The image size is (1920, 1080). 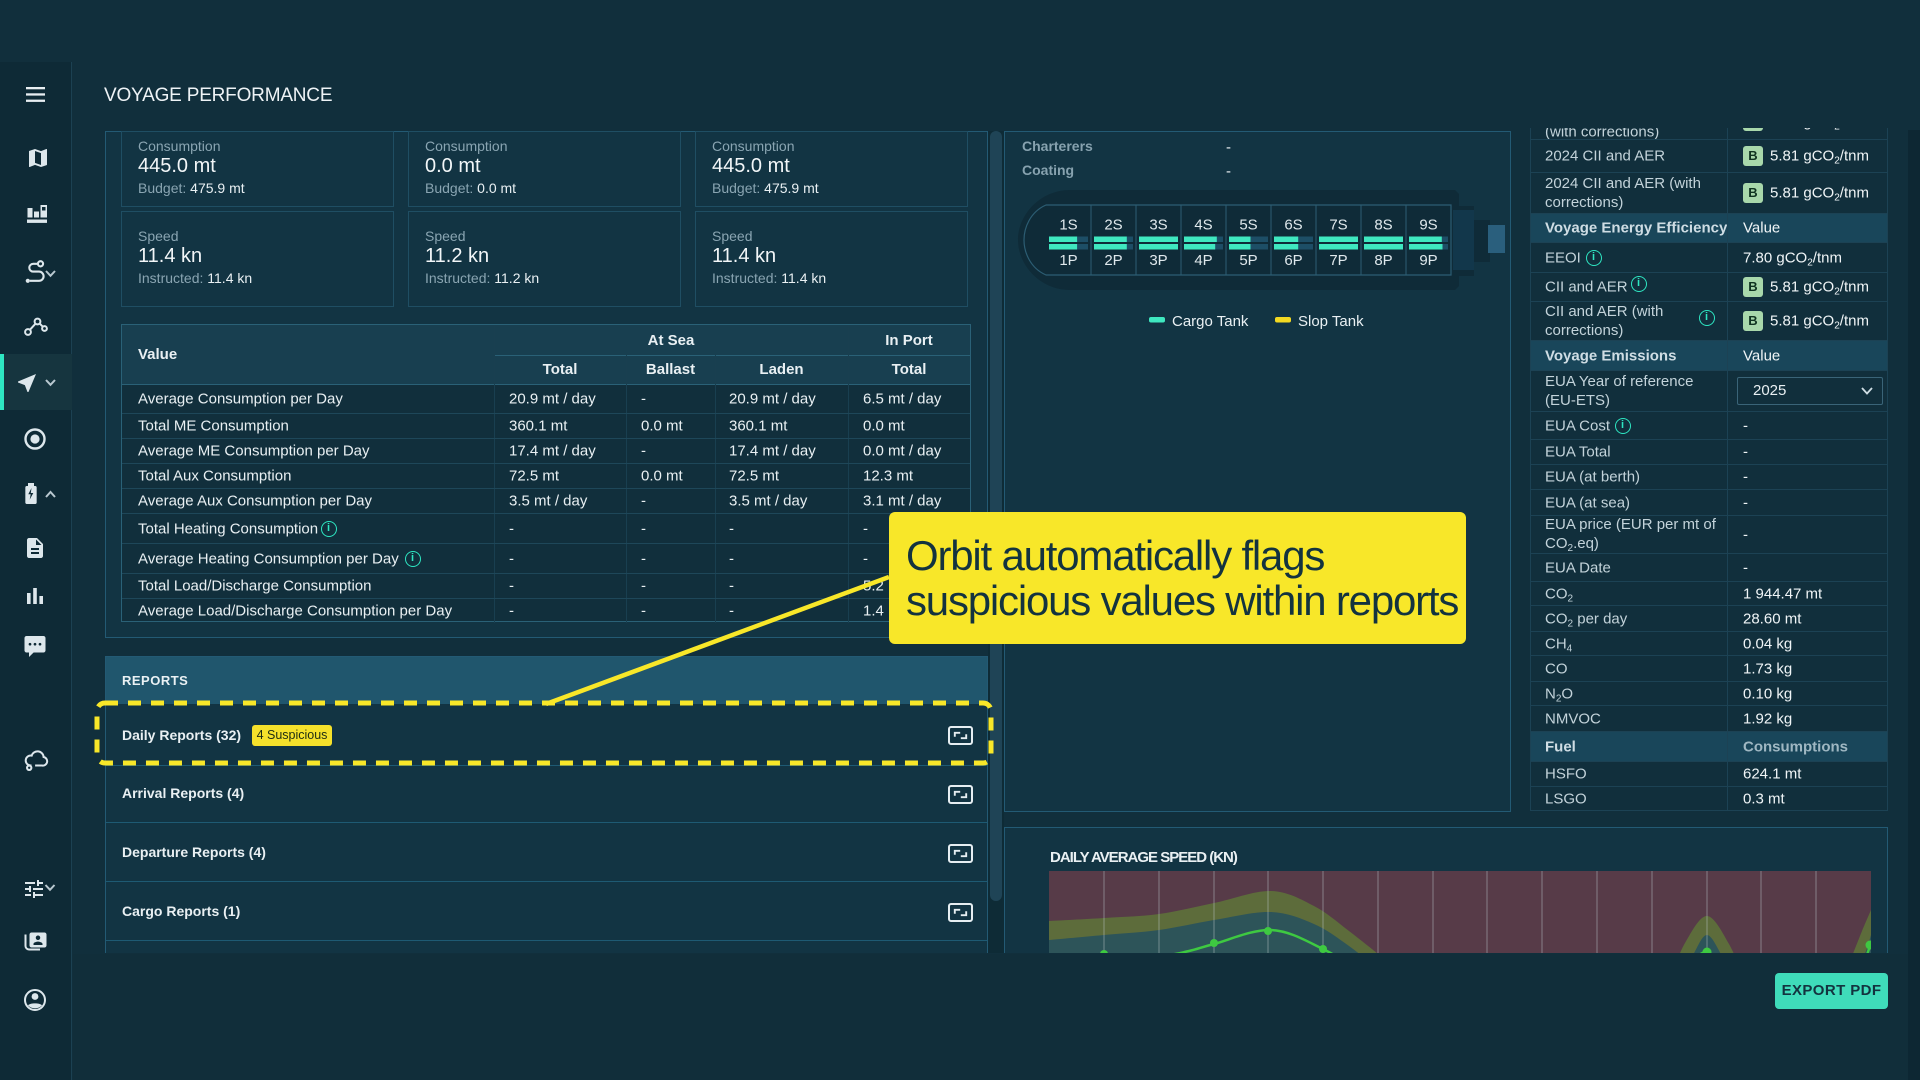 I want to click on svg-text: 3P, so click(x=1158, y=260).